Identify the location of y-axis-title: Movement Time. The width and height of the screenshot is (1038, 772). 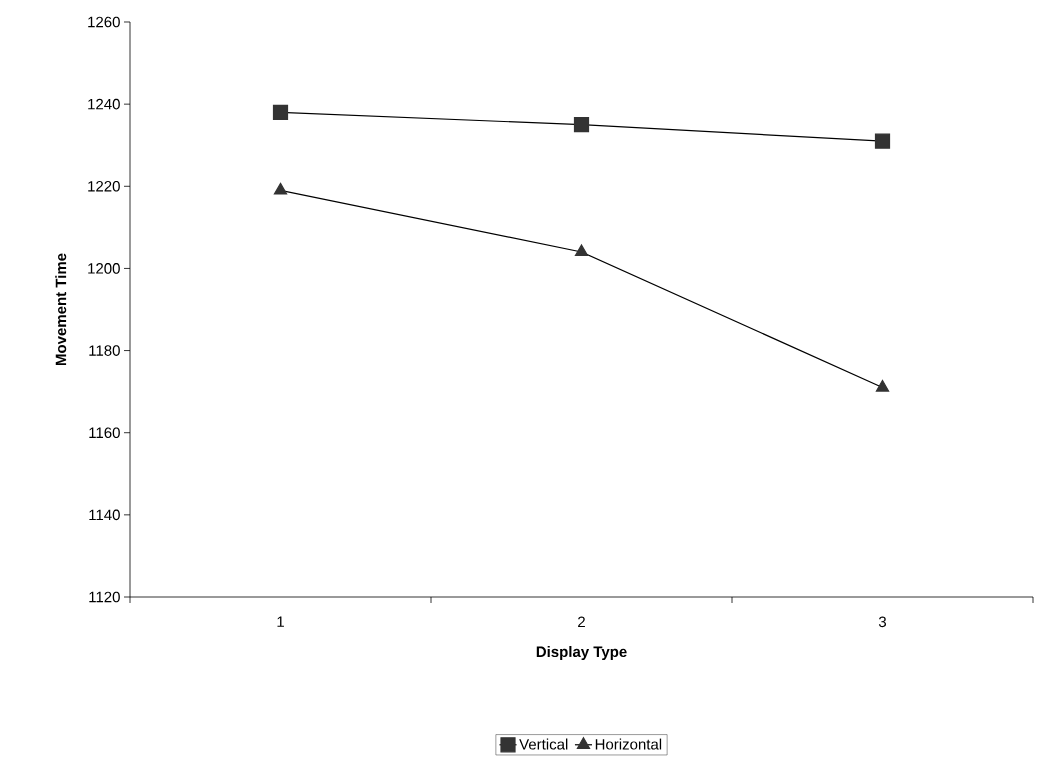
(61, 309).